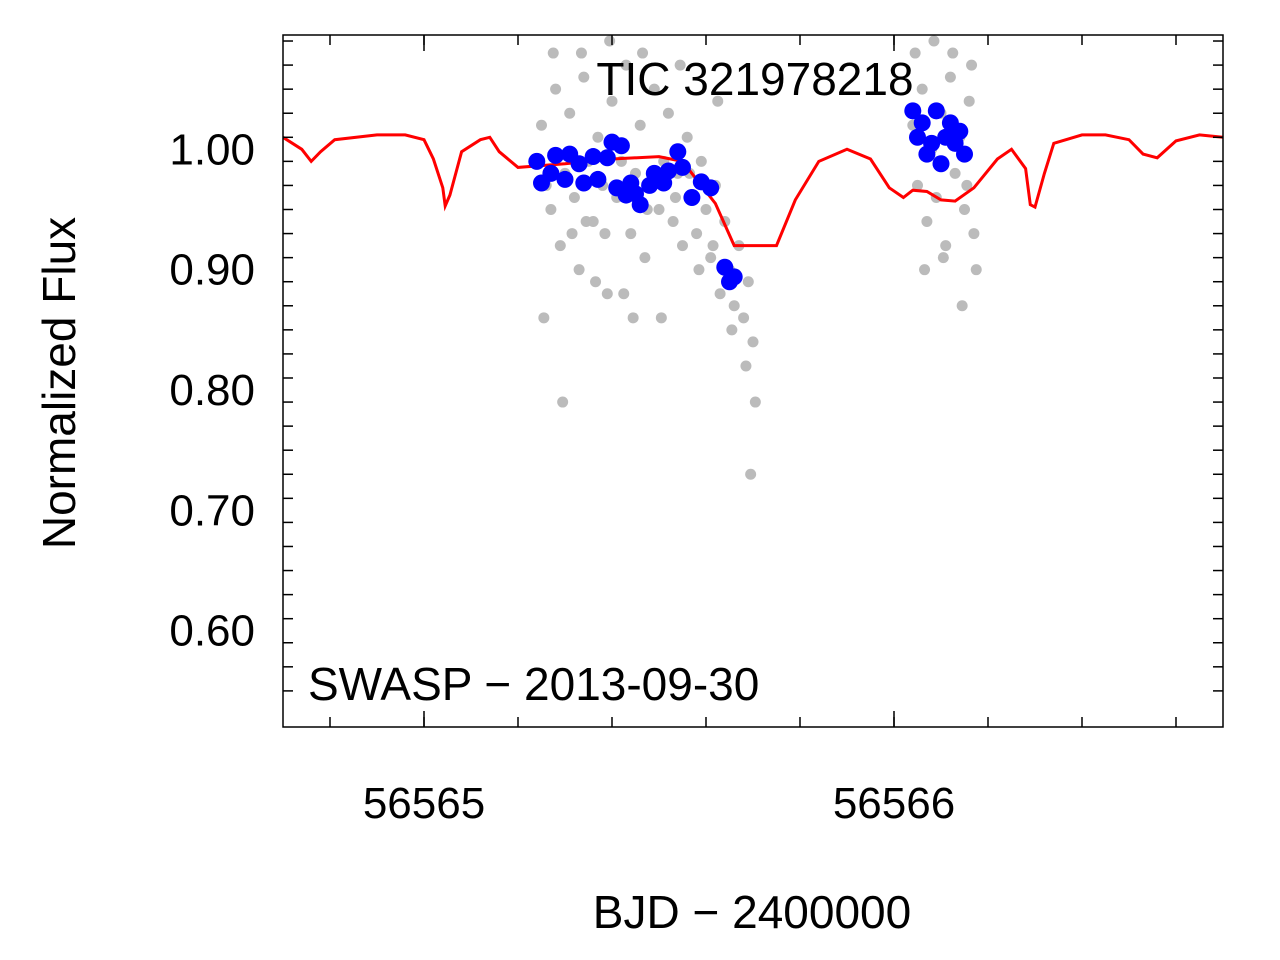  I want to click on x-tick-label: 56566, so click(894, 803).